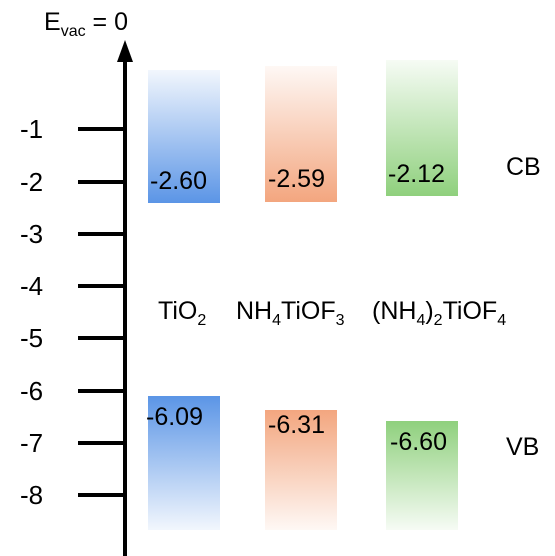 Image resolution: width=555 pixels, height=556 pixels. I want to click on vb-label: VB, so click(523, 447).